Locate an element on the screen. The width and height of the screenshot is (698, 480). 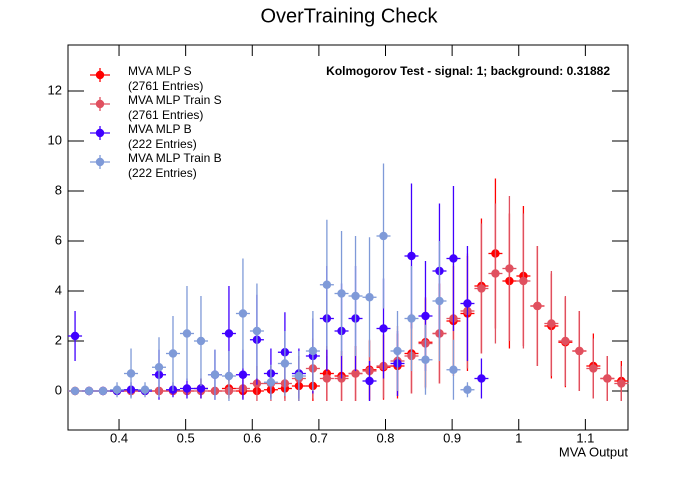
y-tick-label: 10 is located at coordinates (55, 139).